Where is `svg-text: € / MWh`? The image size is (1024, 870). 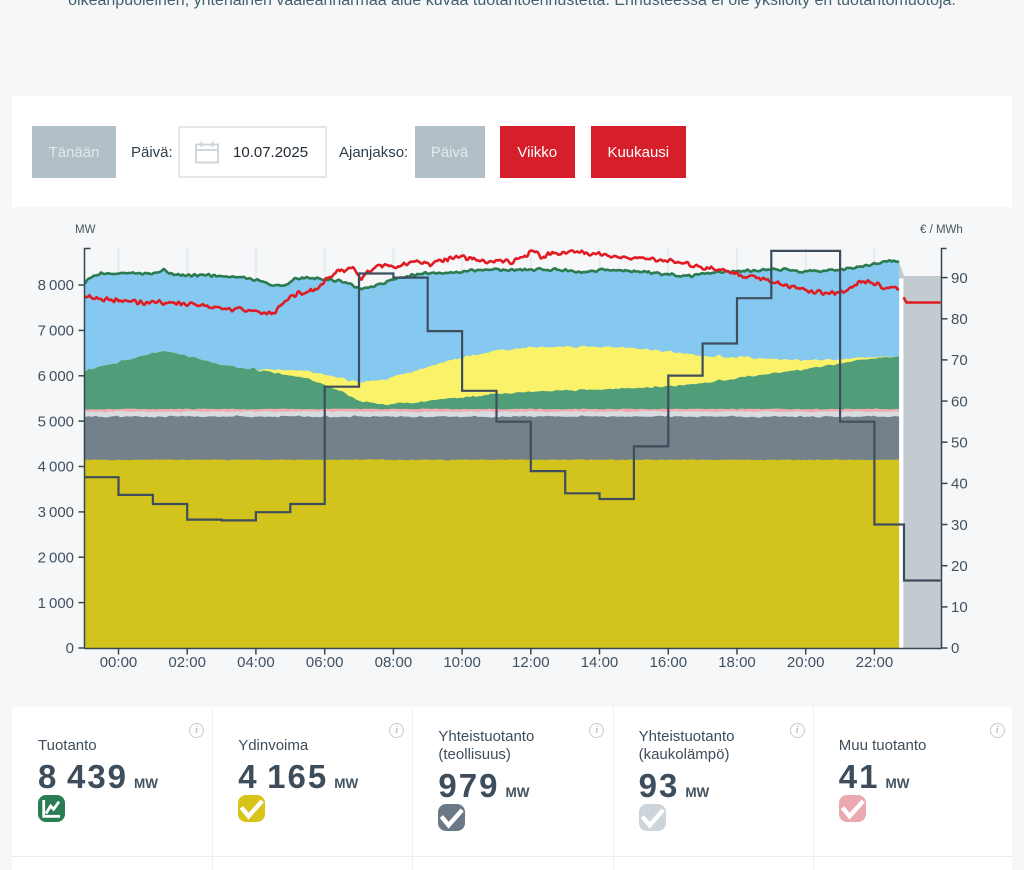 svg-text: € / MWh is located at coordinates (941, 230).